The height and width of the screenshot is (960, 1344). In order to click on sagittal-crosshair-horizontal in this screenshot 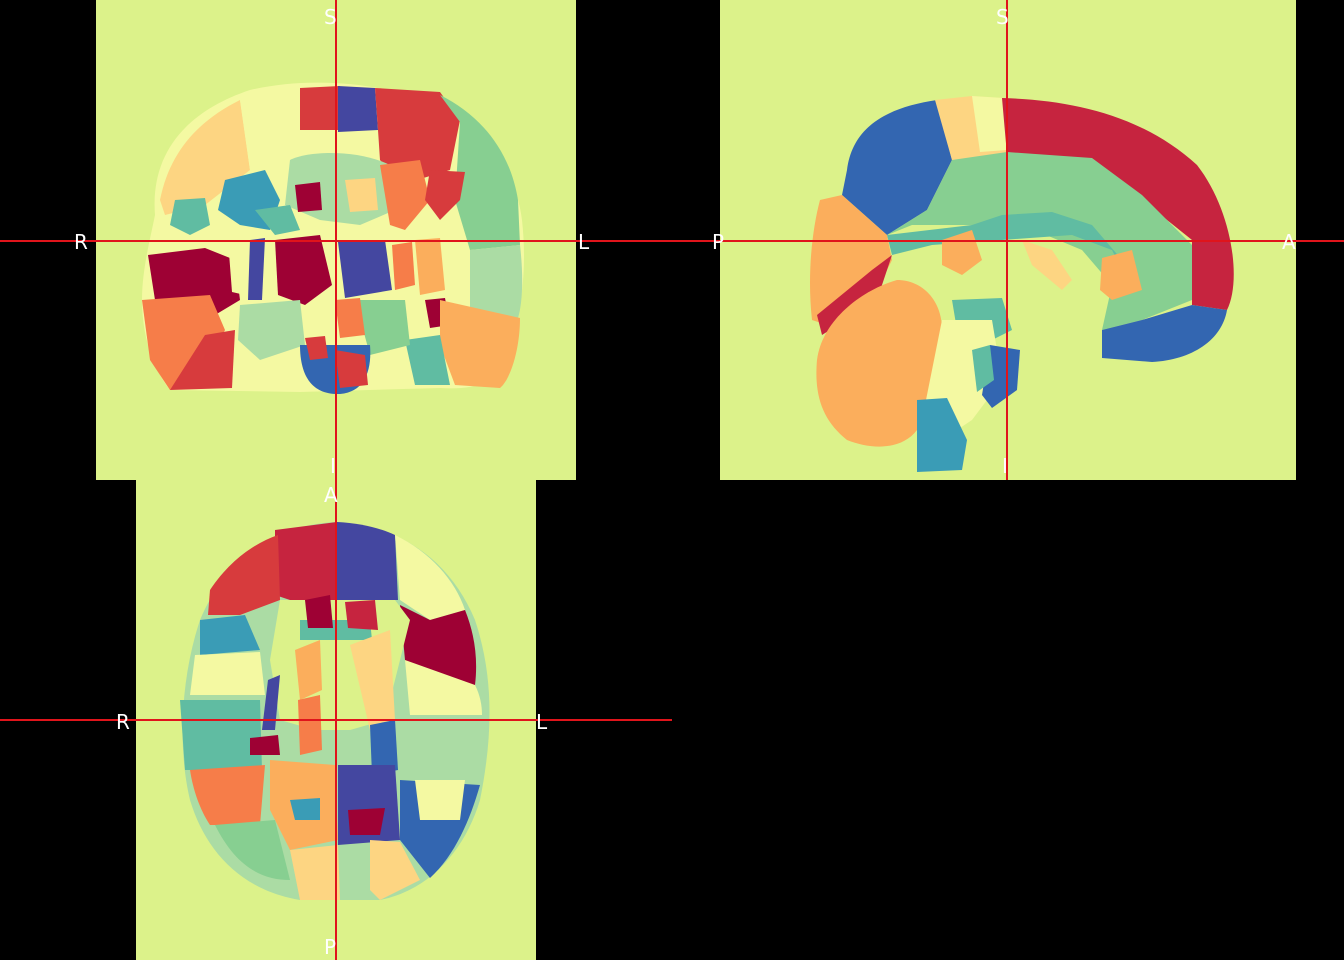, I will do `click(1008, 241)`.